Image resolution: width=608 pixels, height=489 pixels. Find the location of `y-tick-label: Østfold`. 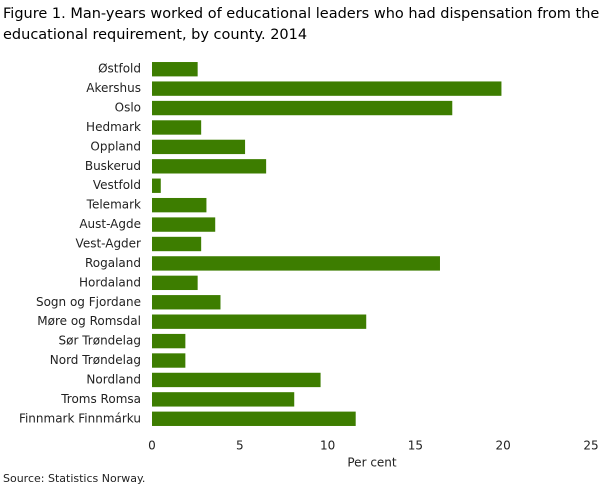

y-tick-label: Østfold is located at coordinates (119, 69).